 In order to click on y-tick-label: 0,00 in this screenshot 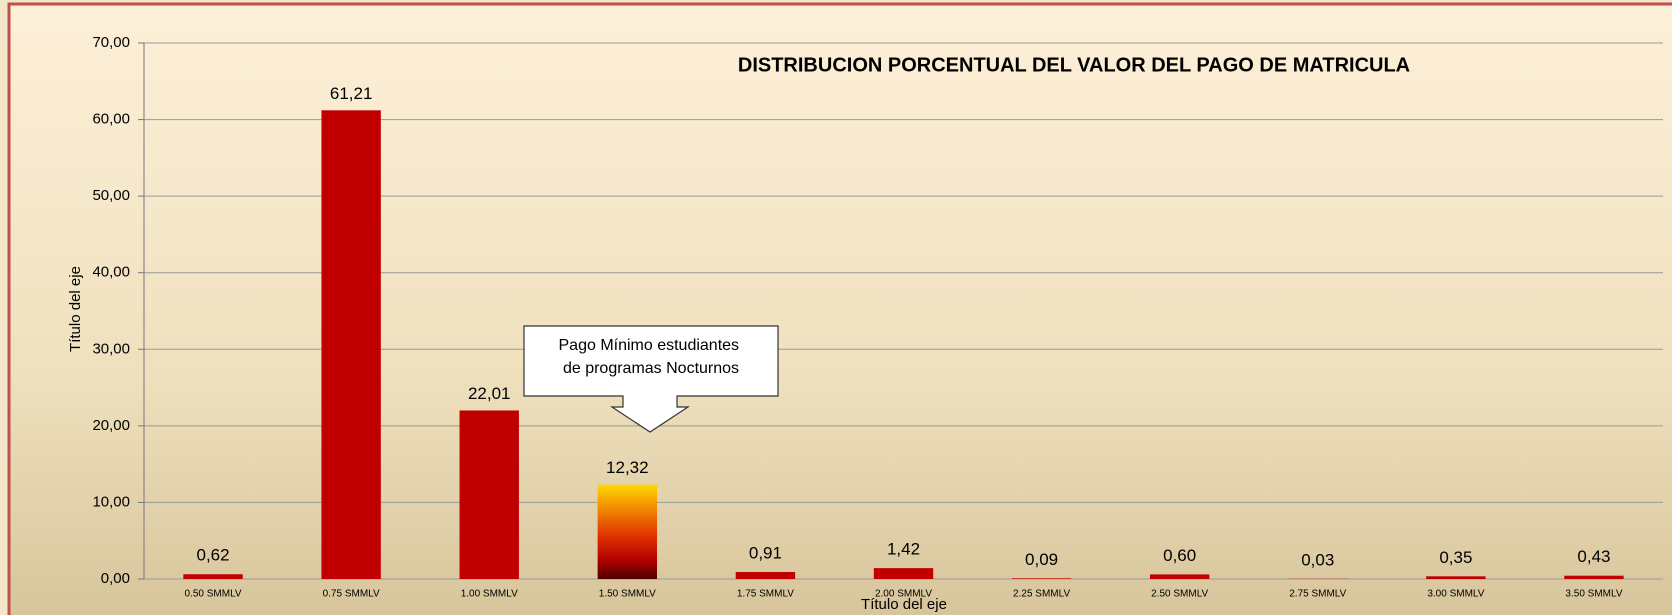, I will do `click(115, 578)`.